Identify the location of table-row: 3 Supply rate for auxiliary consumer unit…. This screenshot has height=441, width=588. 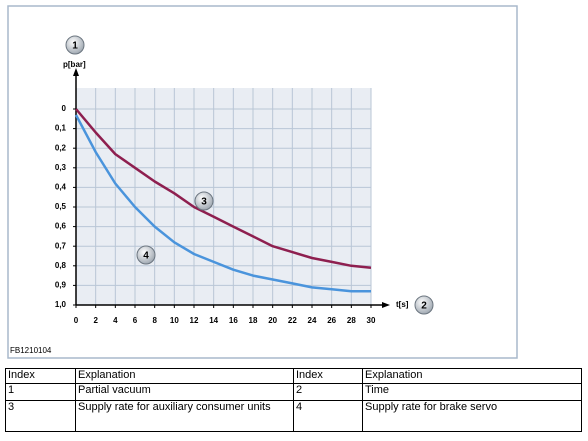
(293, 416).